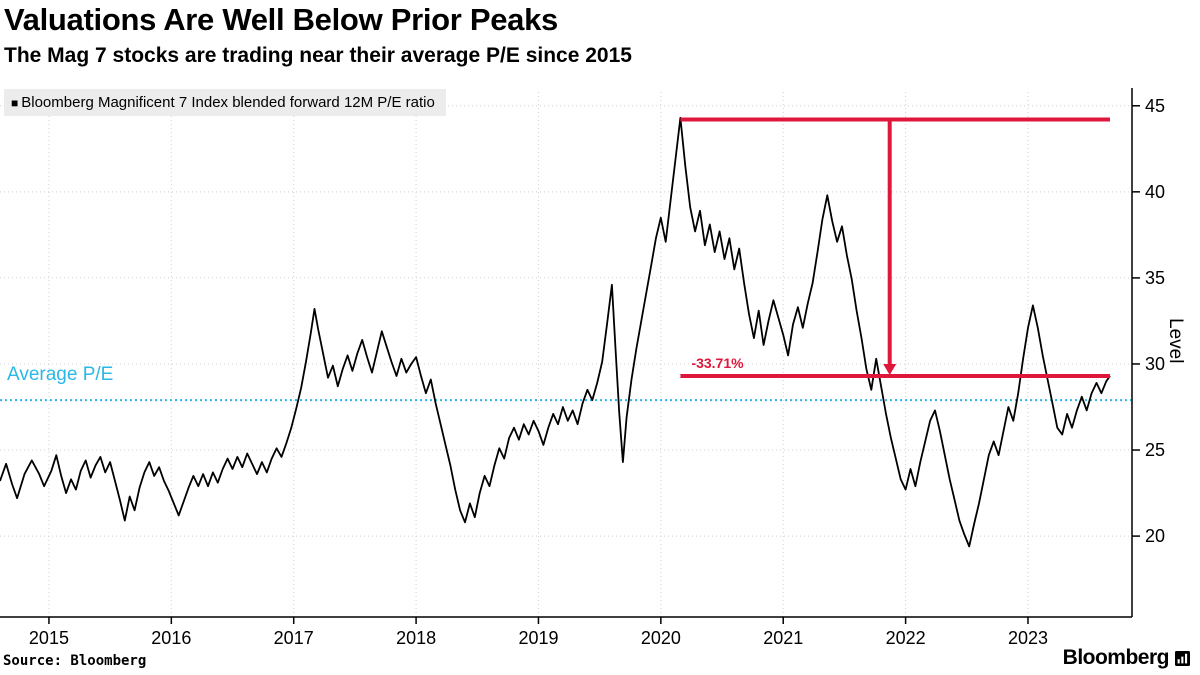  Describe the element at coordinates (1155, 278) in the screenshot. I see `y-tick-label: 35` at that location.